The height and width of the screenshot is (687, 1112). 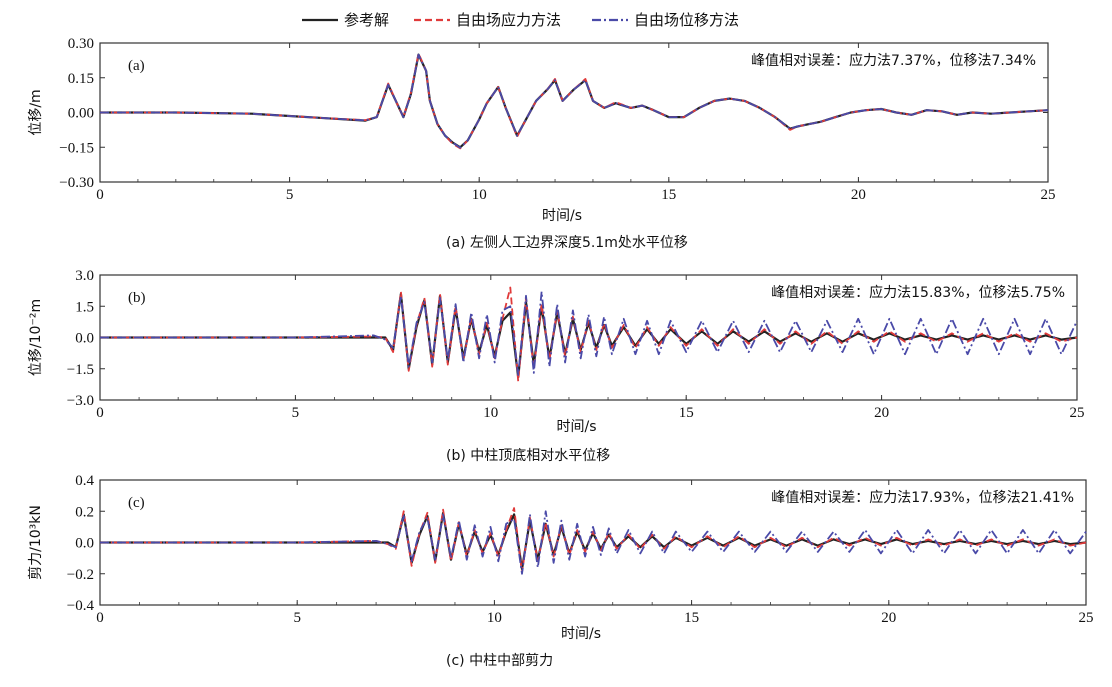 What do you see at coordinates (366, 20) in the screenshot?
I see `legend-label-0: 参考解` at bounding box center [366, 20].